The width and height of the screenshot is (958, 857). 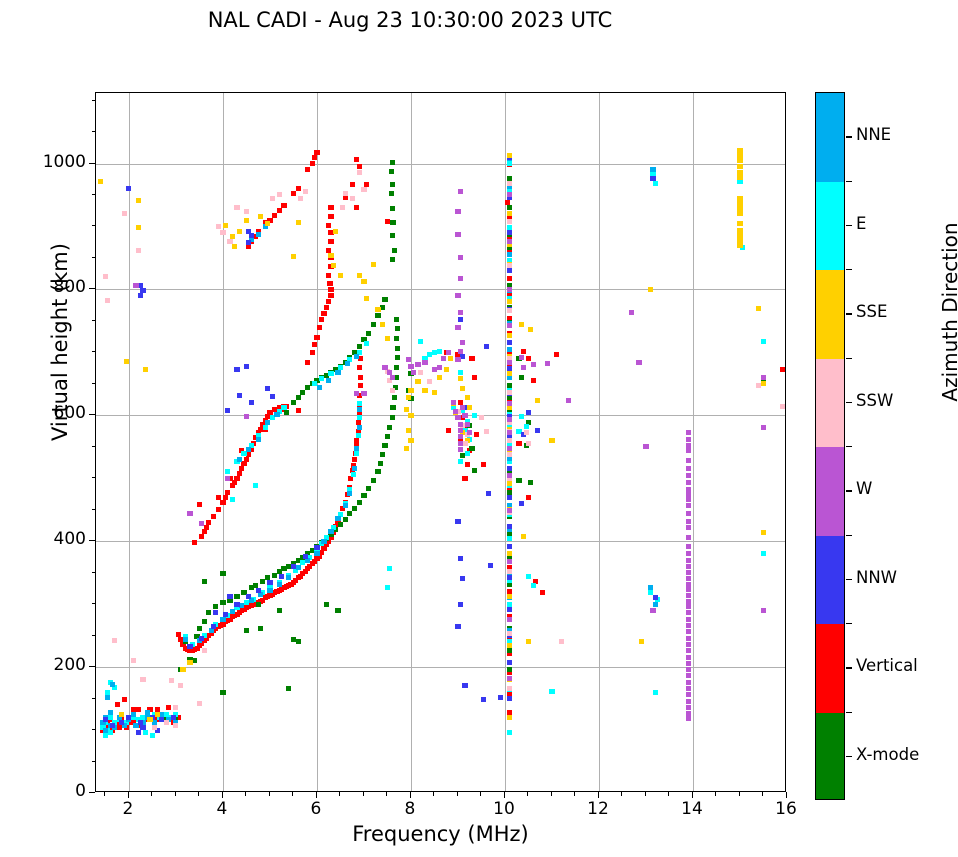 I want to click on x-tick-minor, so click(x=246, y=794).